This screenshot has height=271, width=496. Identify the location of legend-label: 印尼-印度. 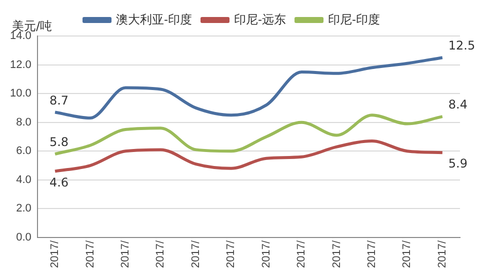
(354, 19).